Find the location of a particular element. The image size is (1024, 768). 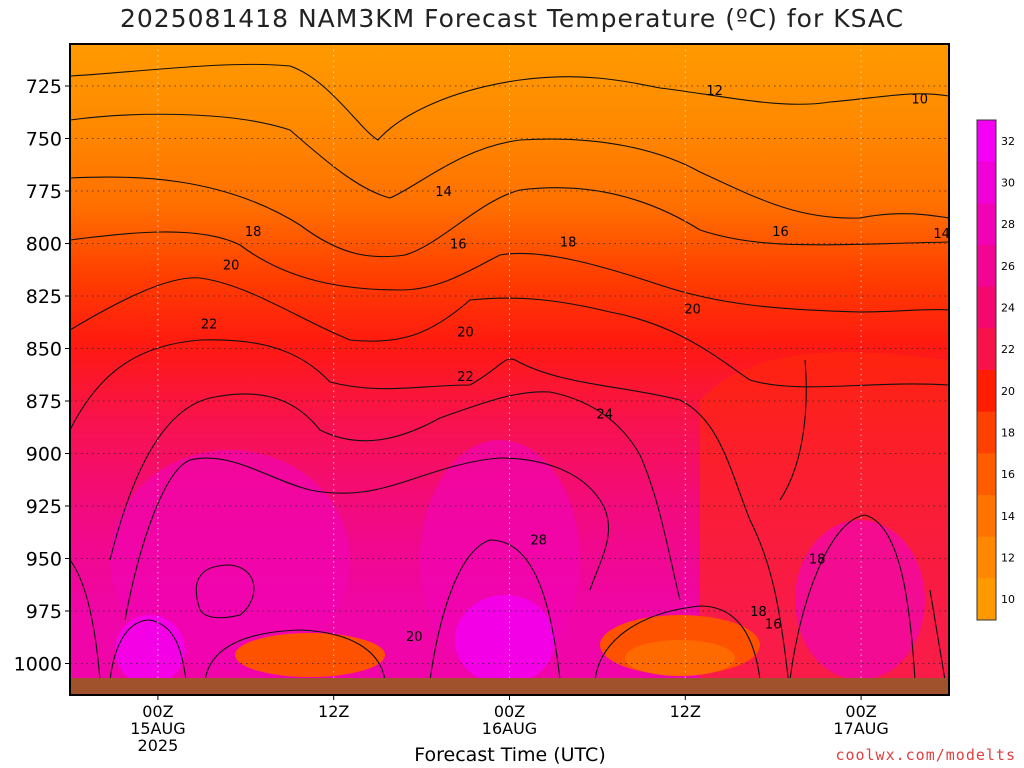

colorbar-label: 30 is located at coordinates (1008, 183).